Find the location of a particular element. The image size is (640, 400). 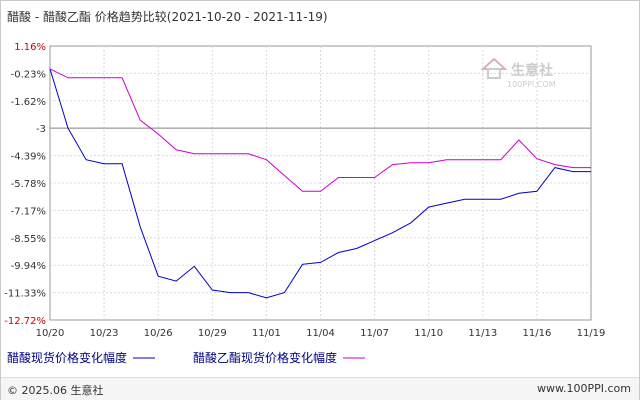

x-tick-label: 10/20 is located at coordinates (50, 333).